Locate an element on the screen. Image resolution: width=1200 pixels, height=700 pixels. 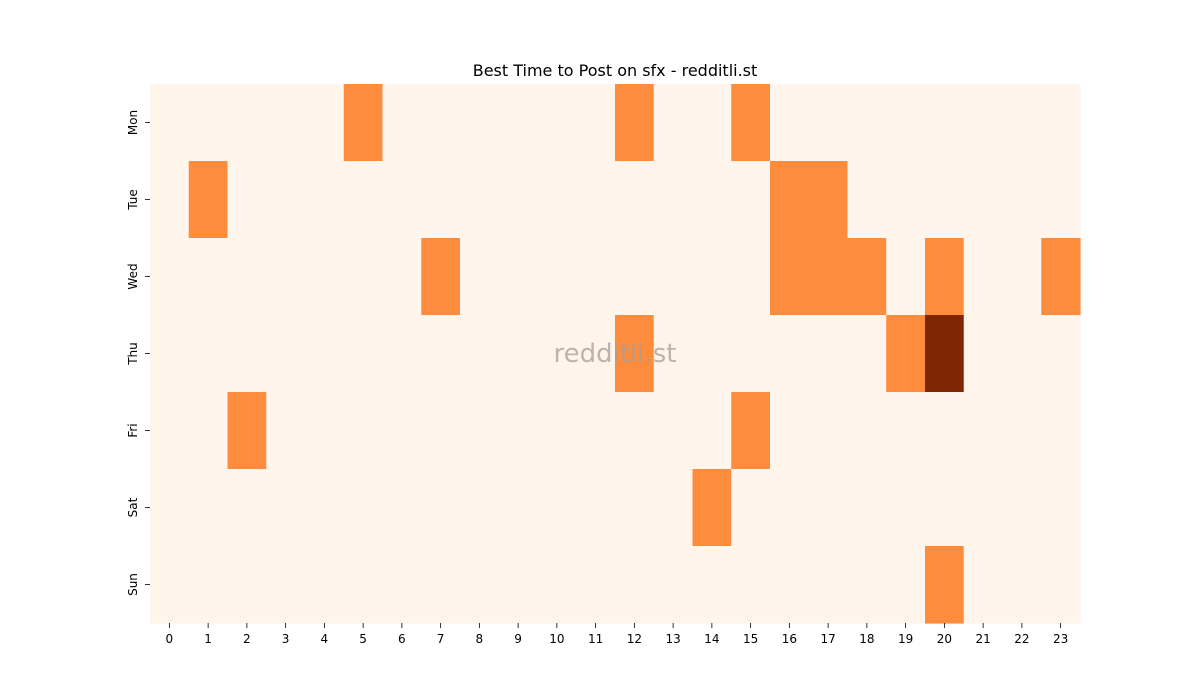
x-tick-label: 22 is located at coordinates (1021, 639).